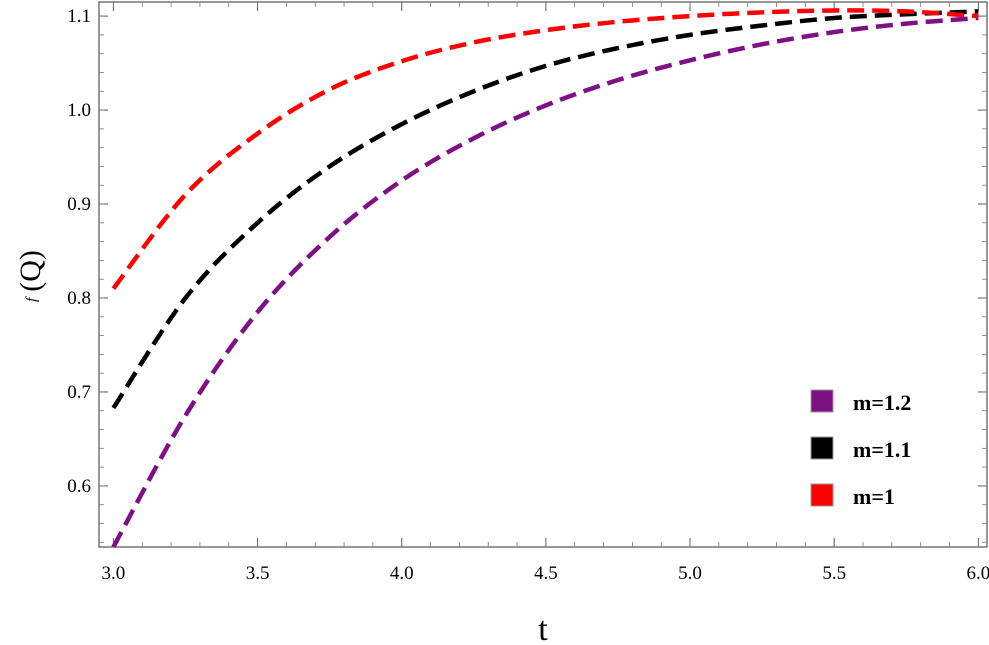 This screenshot has height=645, width=989. I want to click on y-tick-label: 0.7, so click(79, 392).